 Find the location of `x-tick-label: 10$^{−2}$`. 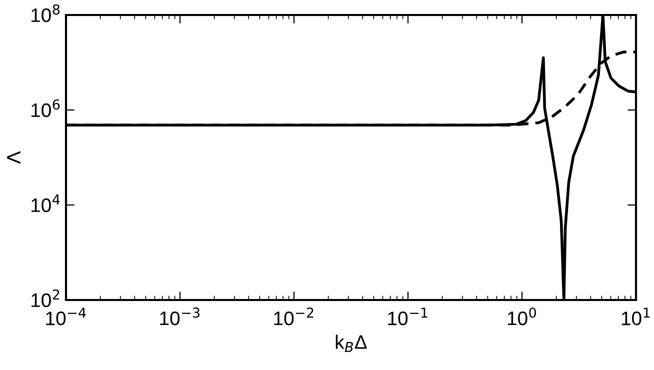

x-tick-label: 10$^{−2}$ is located at coordinates (294, 317).